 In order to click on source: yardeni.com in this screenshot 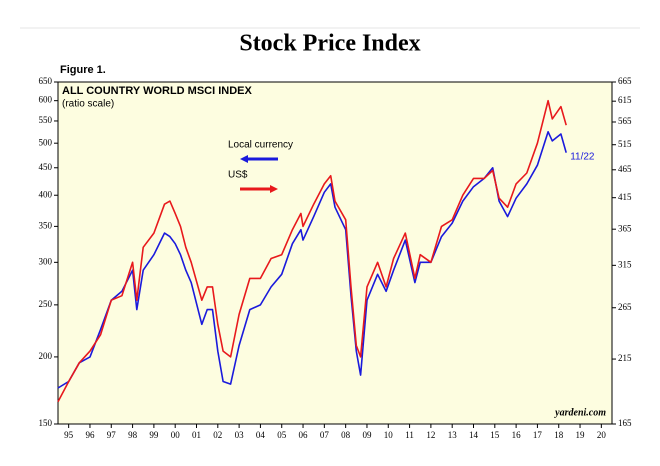, I will do `click(580, 412)`.